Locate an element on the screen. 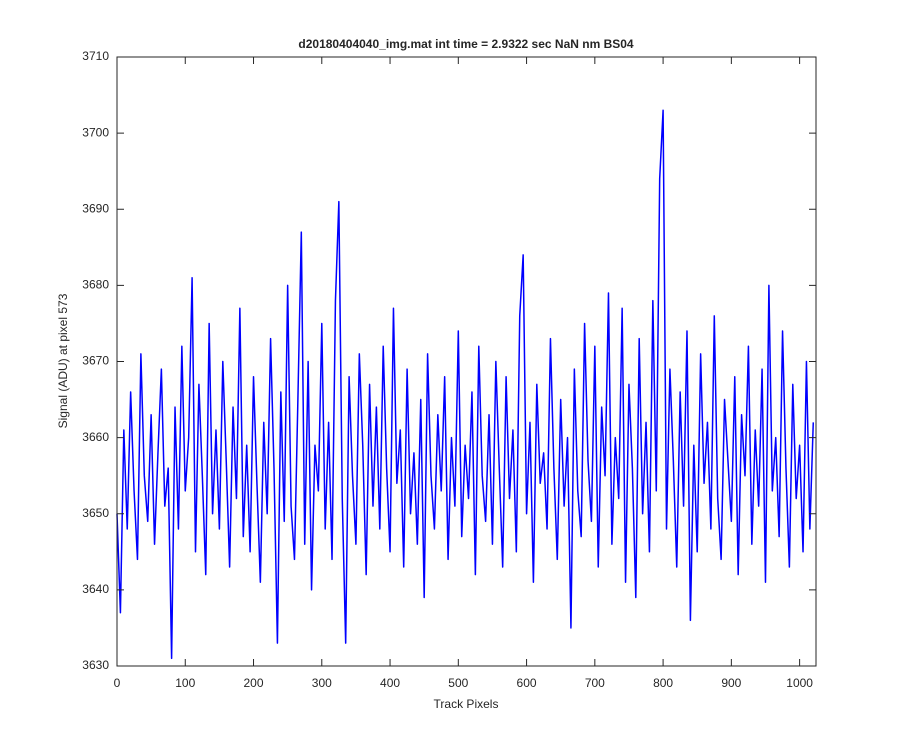 Image resolution: width=900 pixels, height=750 pixels. x-tick-label: 1000 is located at coordinates (799, 683).